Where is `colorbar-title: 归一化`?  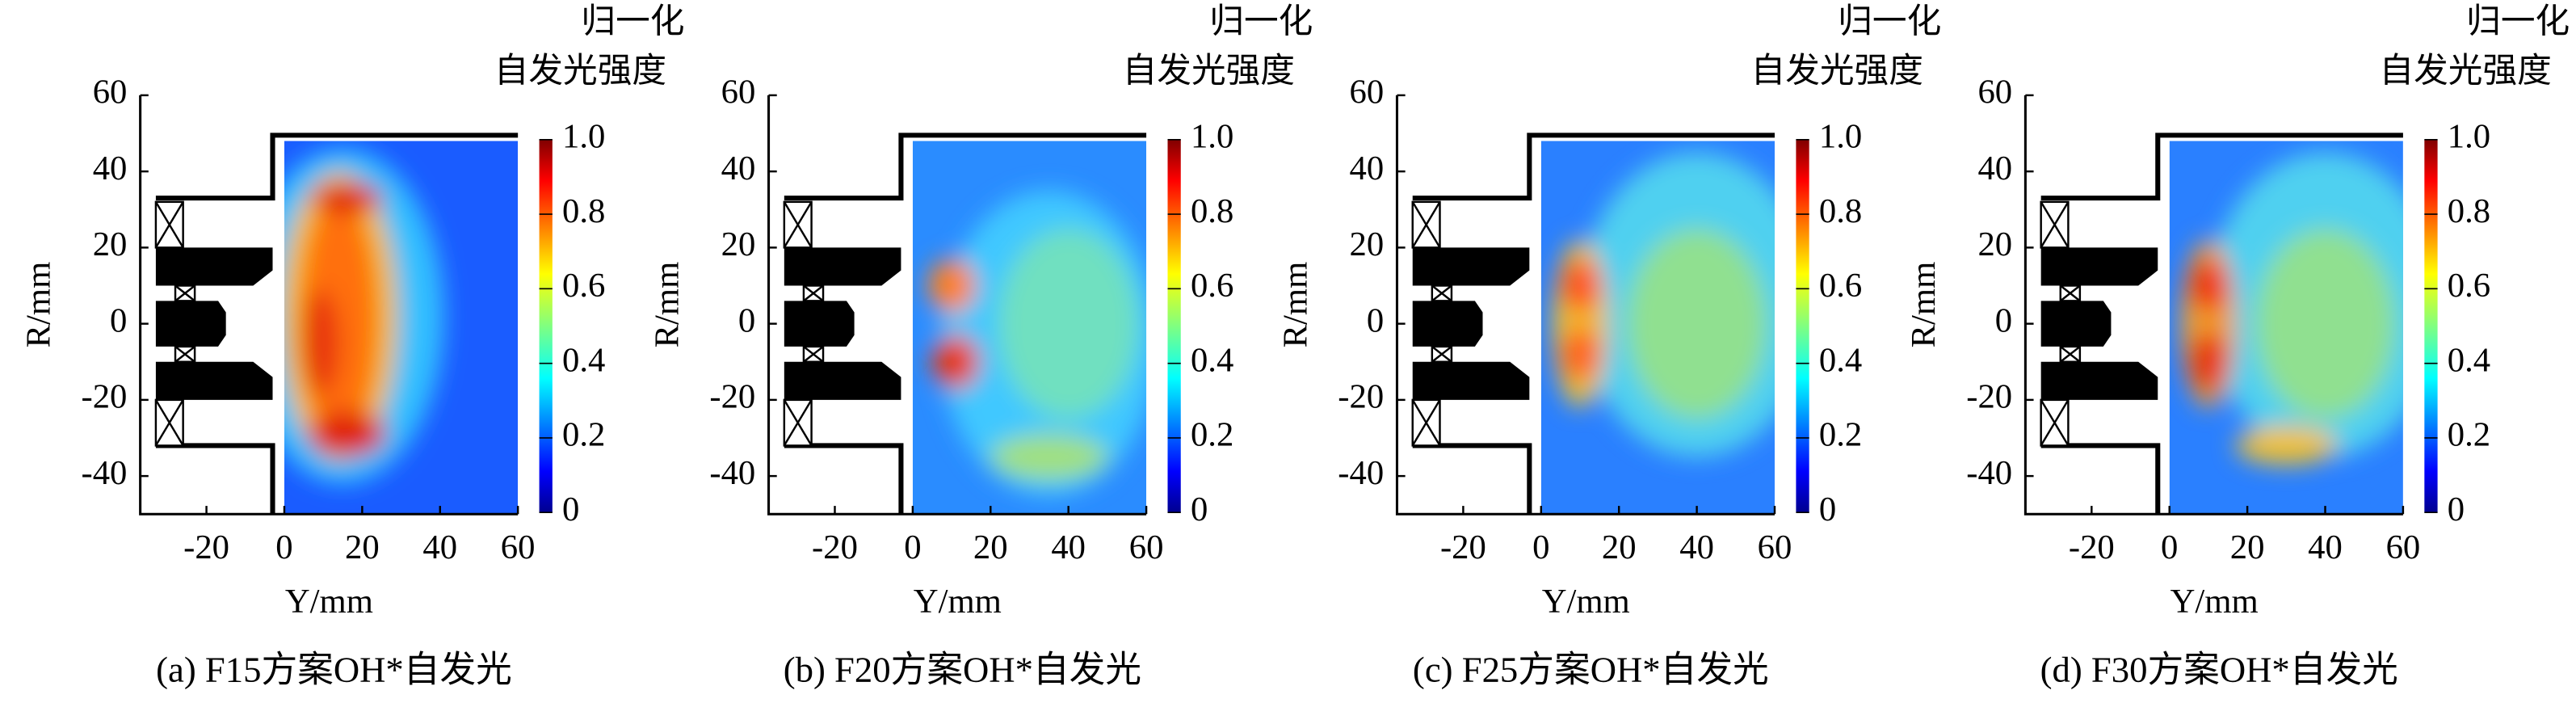
colorbar-title: 归一化 is located at coordinates (1261, 21).